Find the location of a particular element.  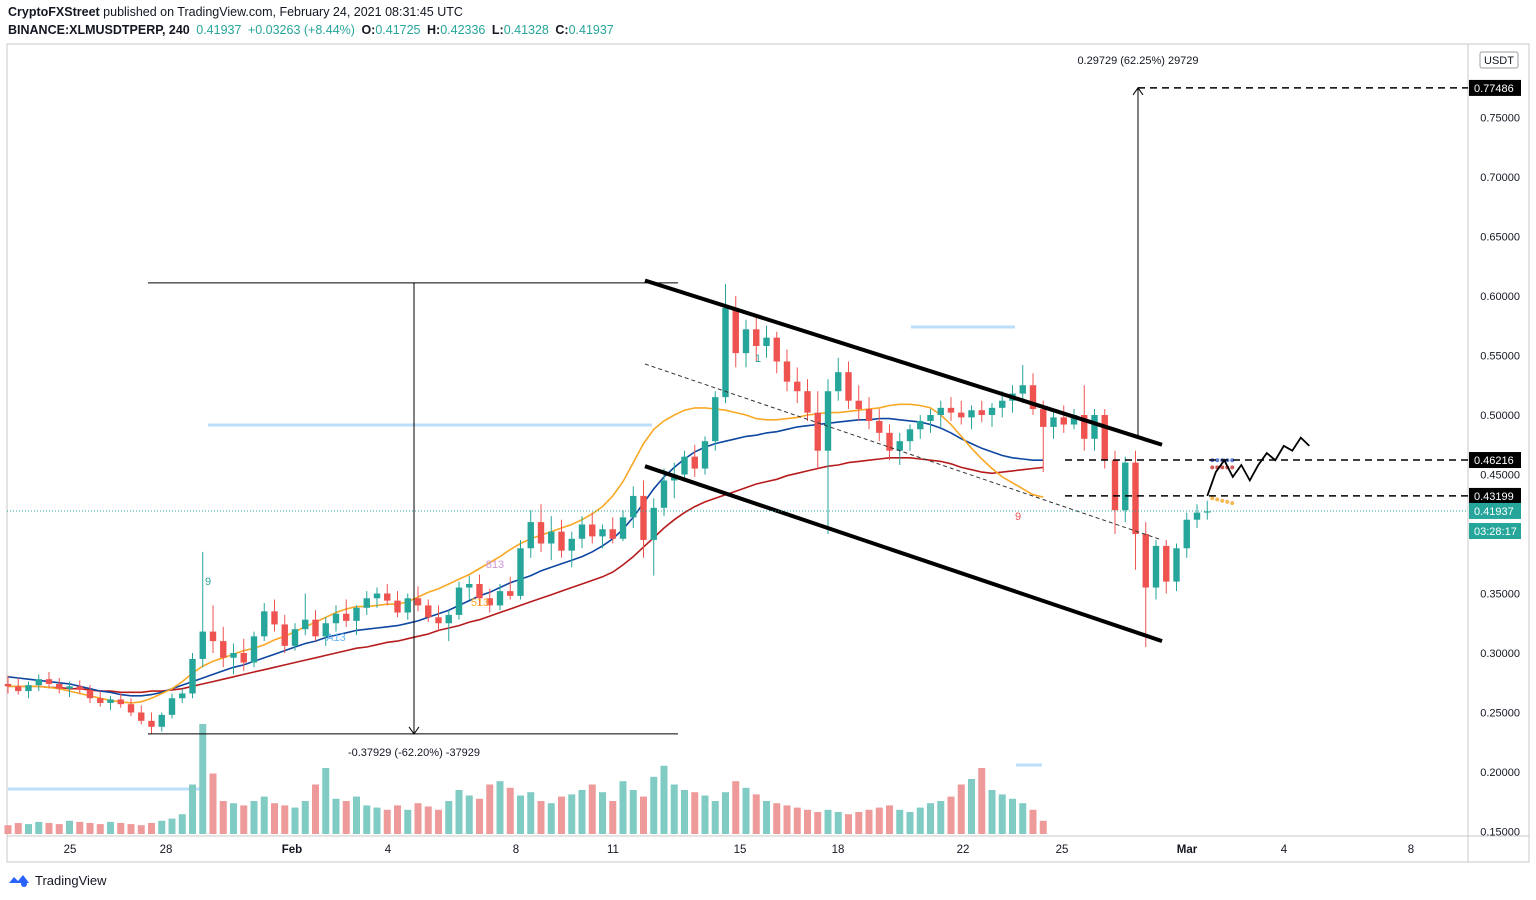

price-tag-label: 0.46216 is located at coordinates (1494, 461).